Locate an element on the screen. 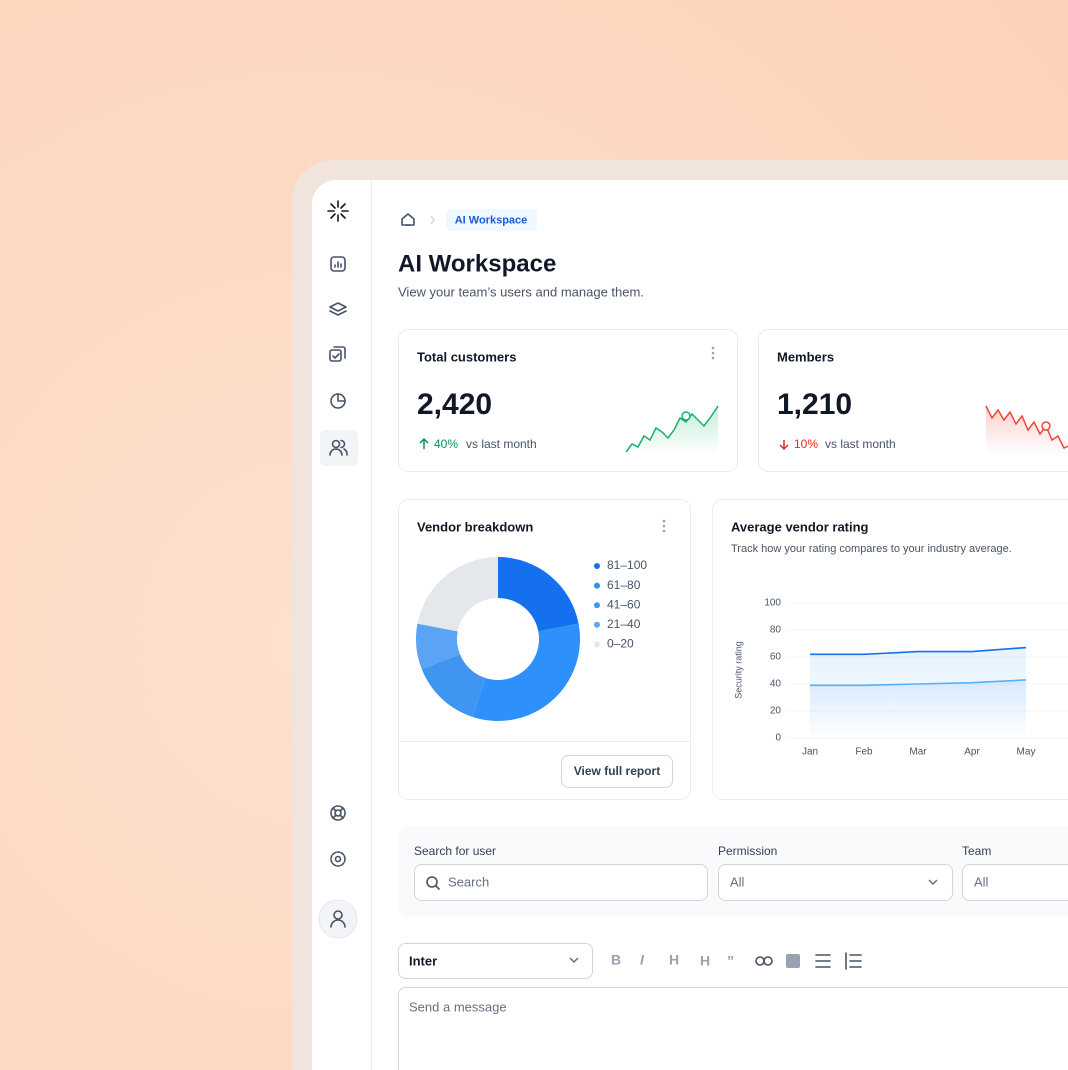 This screenshot has width=1068, height=1070. series-area is located at coordinates (918, 708).